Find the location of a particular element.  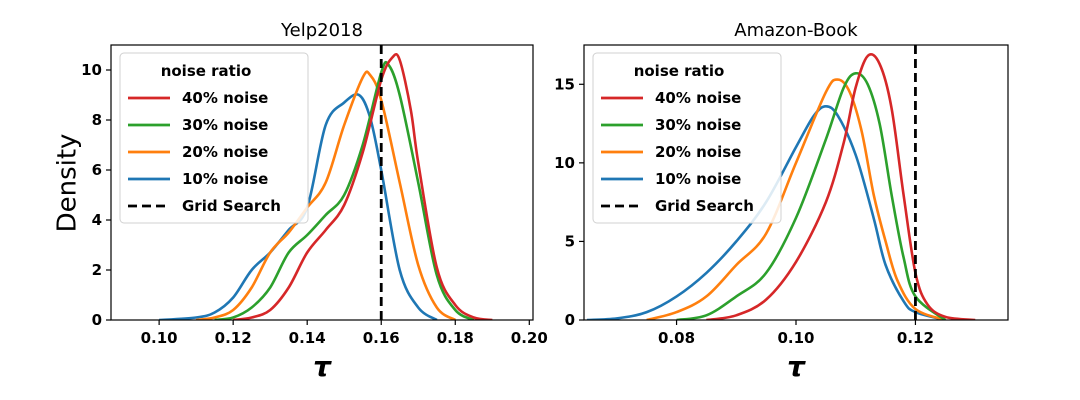

x-tick-label: 0.18 is located at coordinates (455, 338).